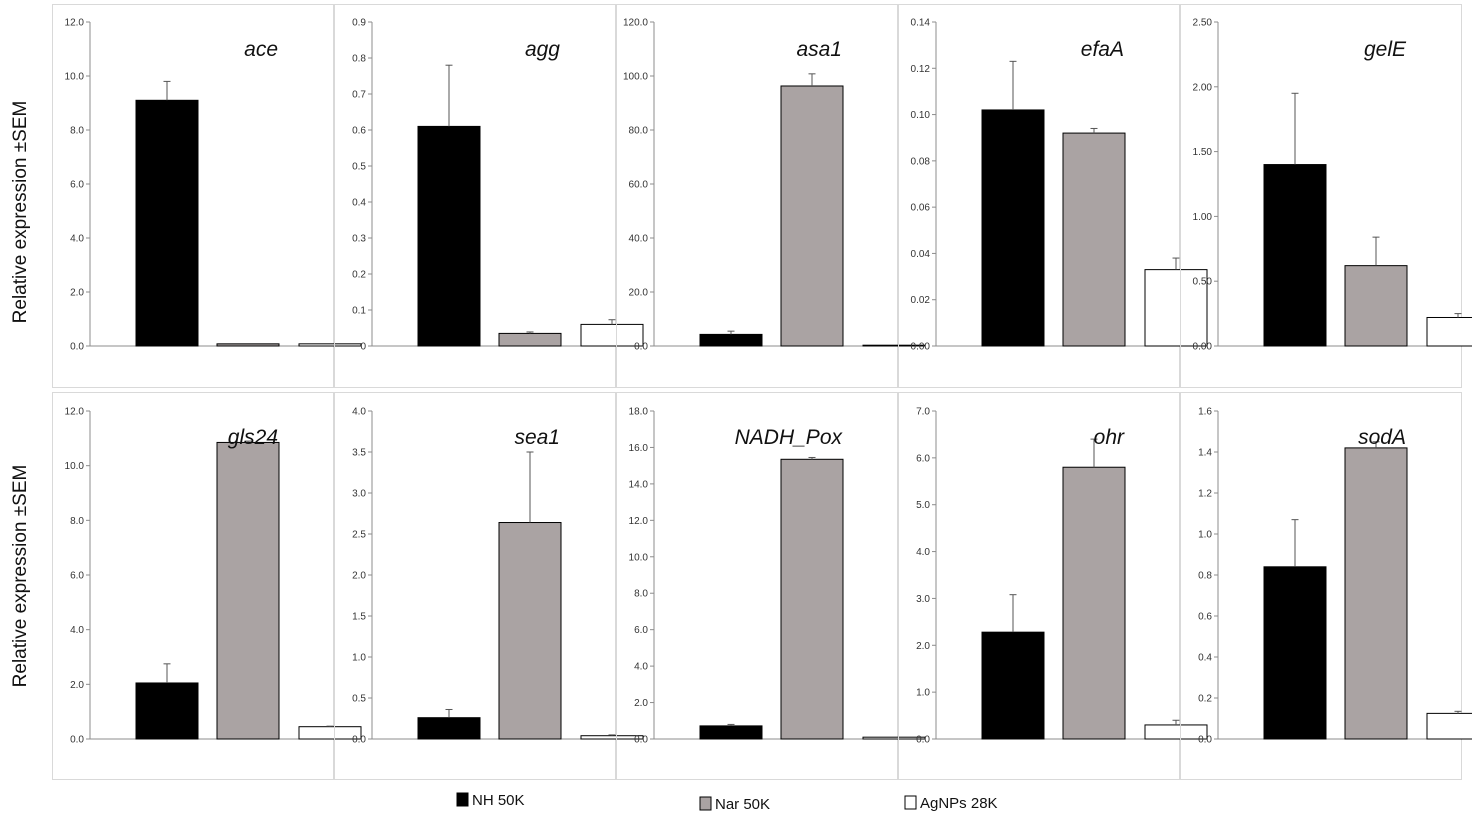  I want to click on y-tick-label: 2.50, so click(1203, 23).